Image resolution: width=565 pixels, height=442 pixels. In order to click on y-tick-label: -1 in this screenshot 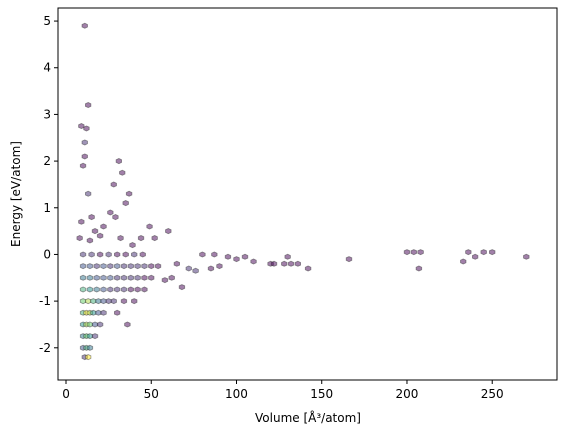, I will do `click(45, 301)`.